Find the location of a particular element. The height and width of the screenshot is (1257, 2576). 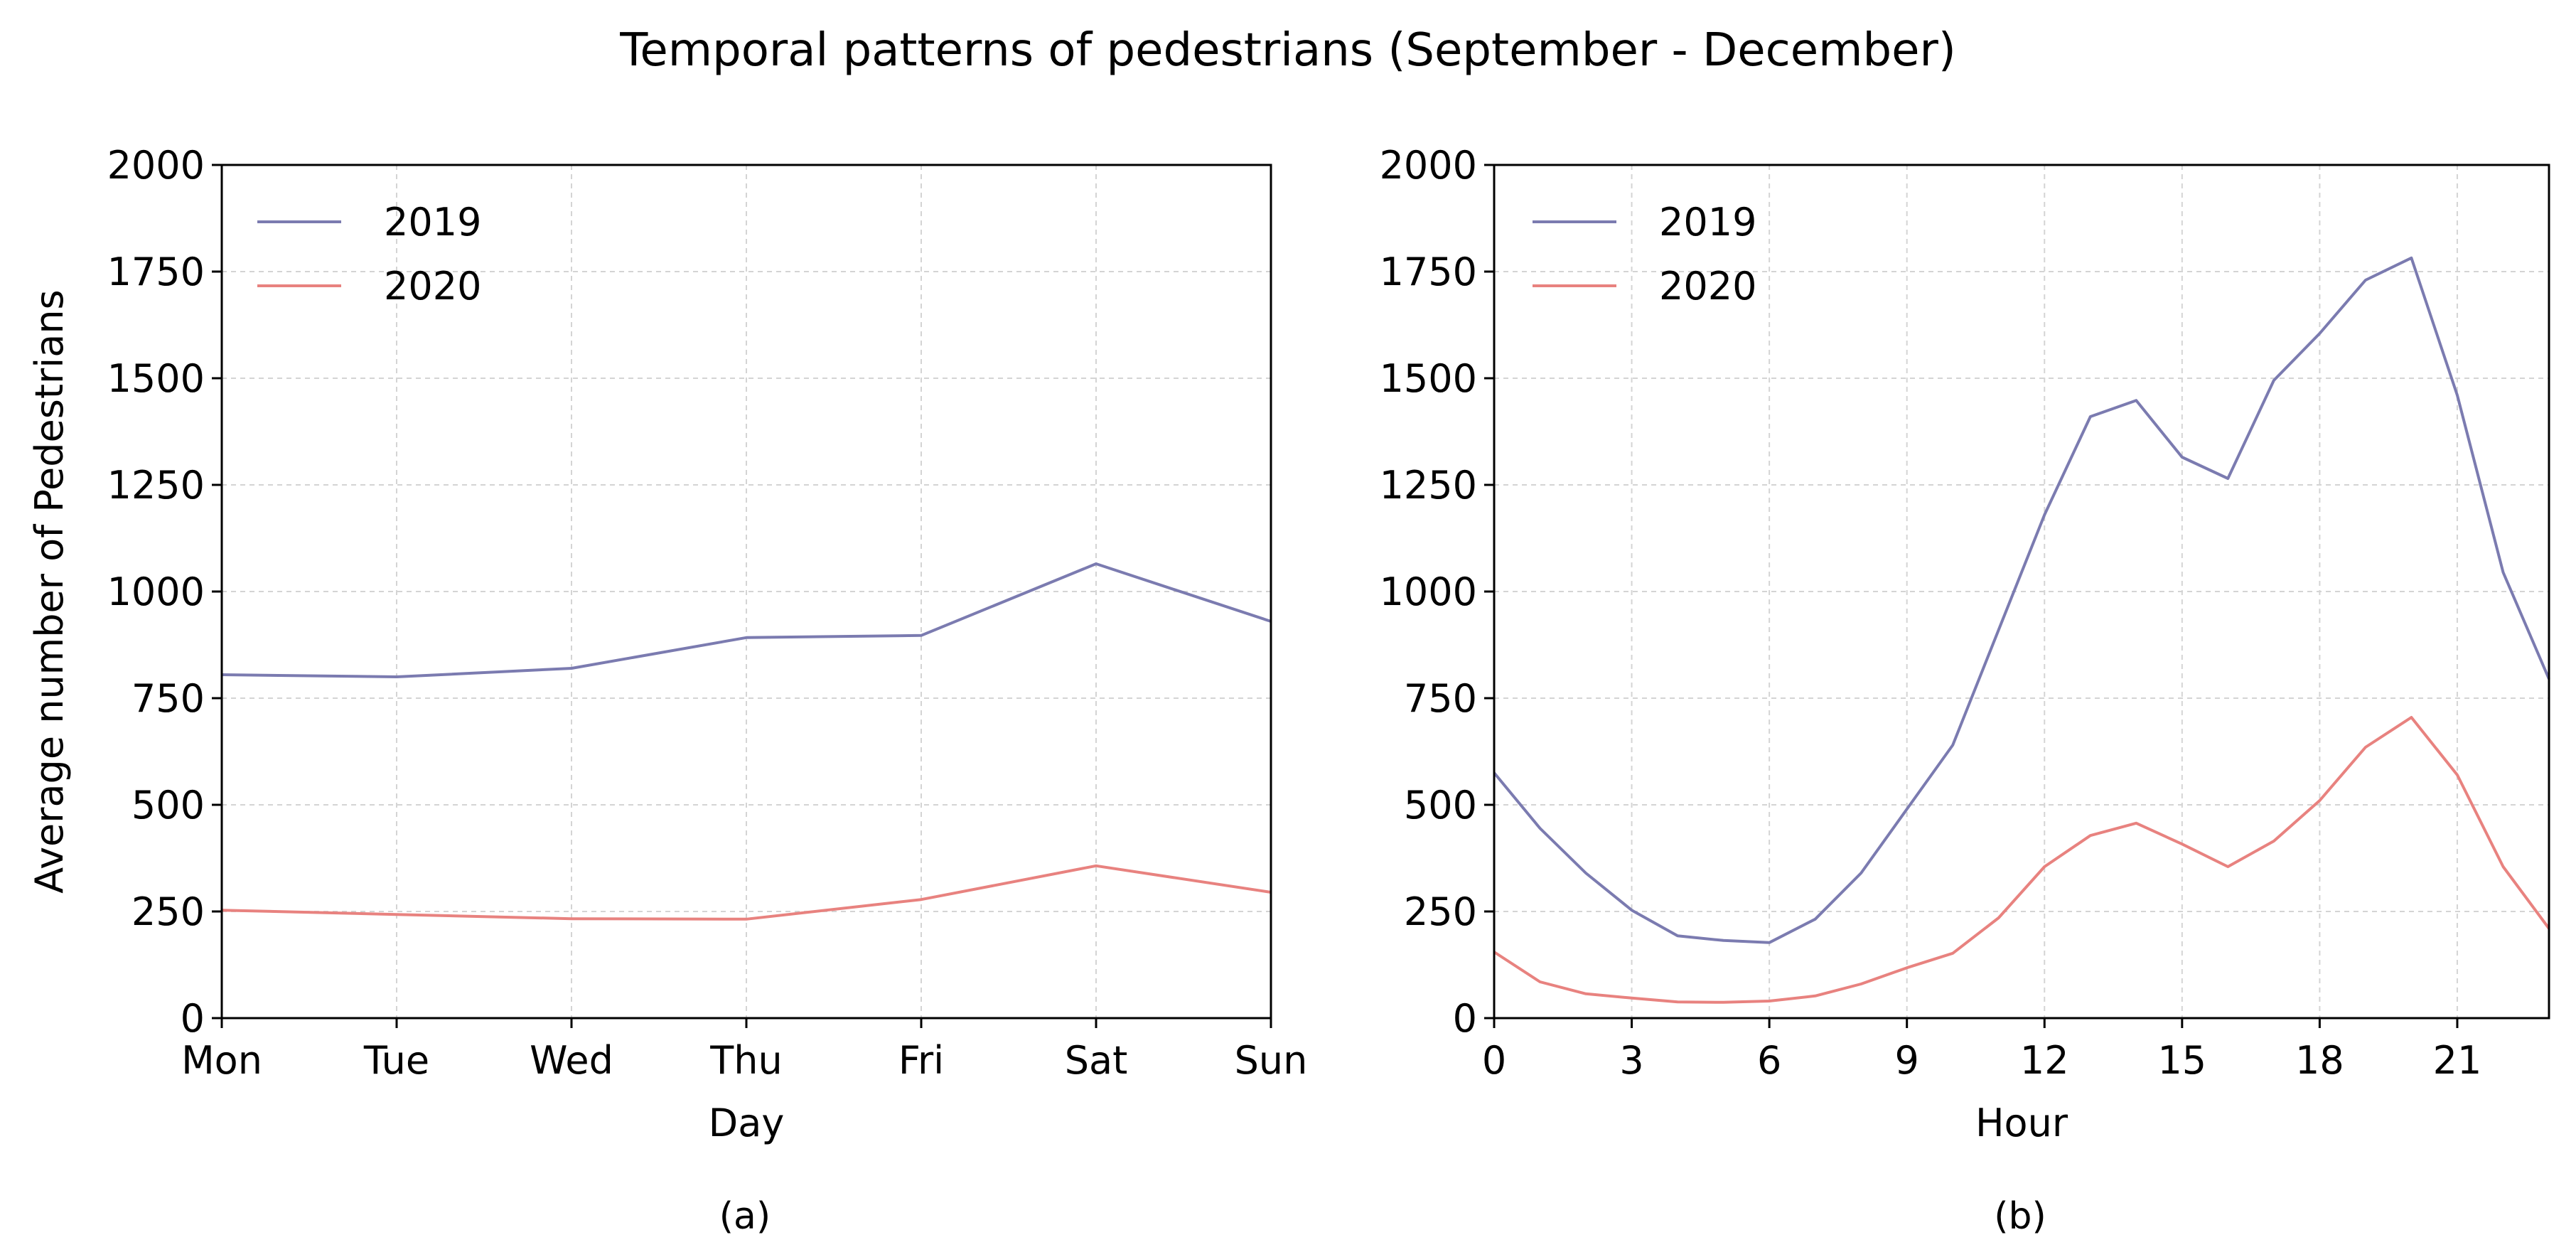

panel-b-legend: 2019 2020 is located at coordinates (1644, 254).